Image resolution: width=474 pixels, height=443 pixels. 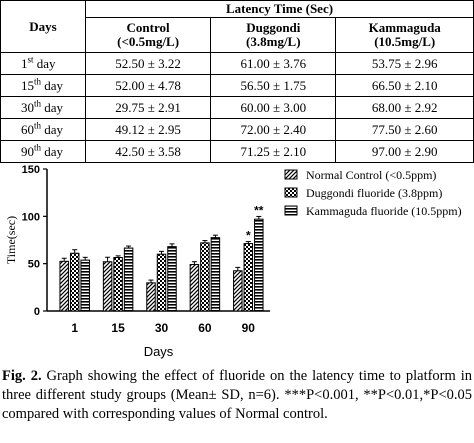 What do you see at coordinates (205, 328) in the screenshot?
I see `x-tick-label: 60` at bounding box center [205, 328].